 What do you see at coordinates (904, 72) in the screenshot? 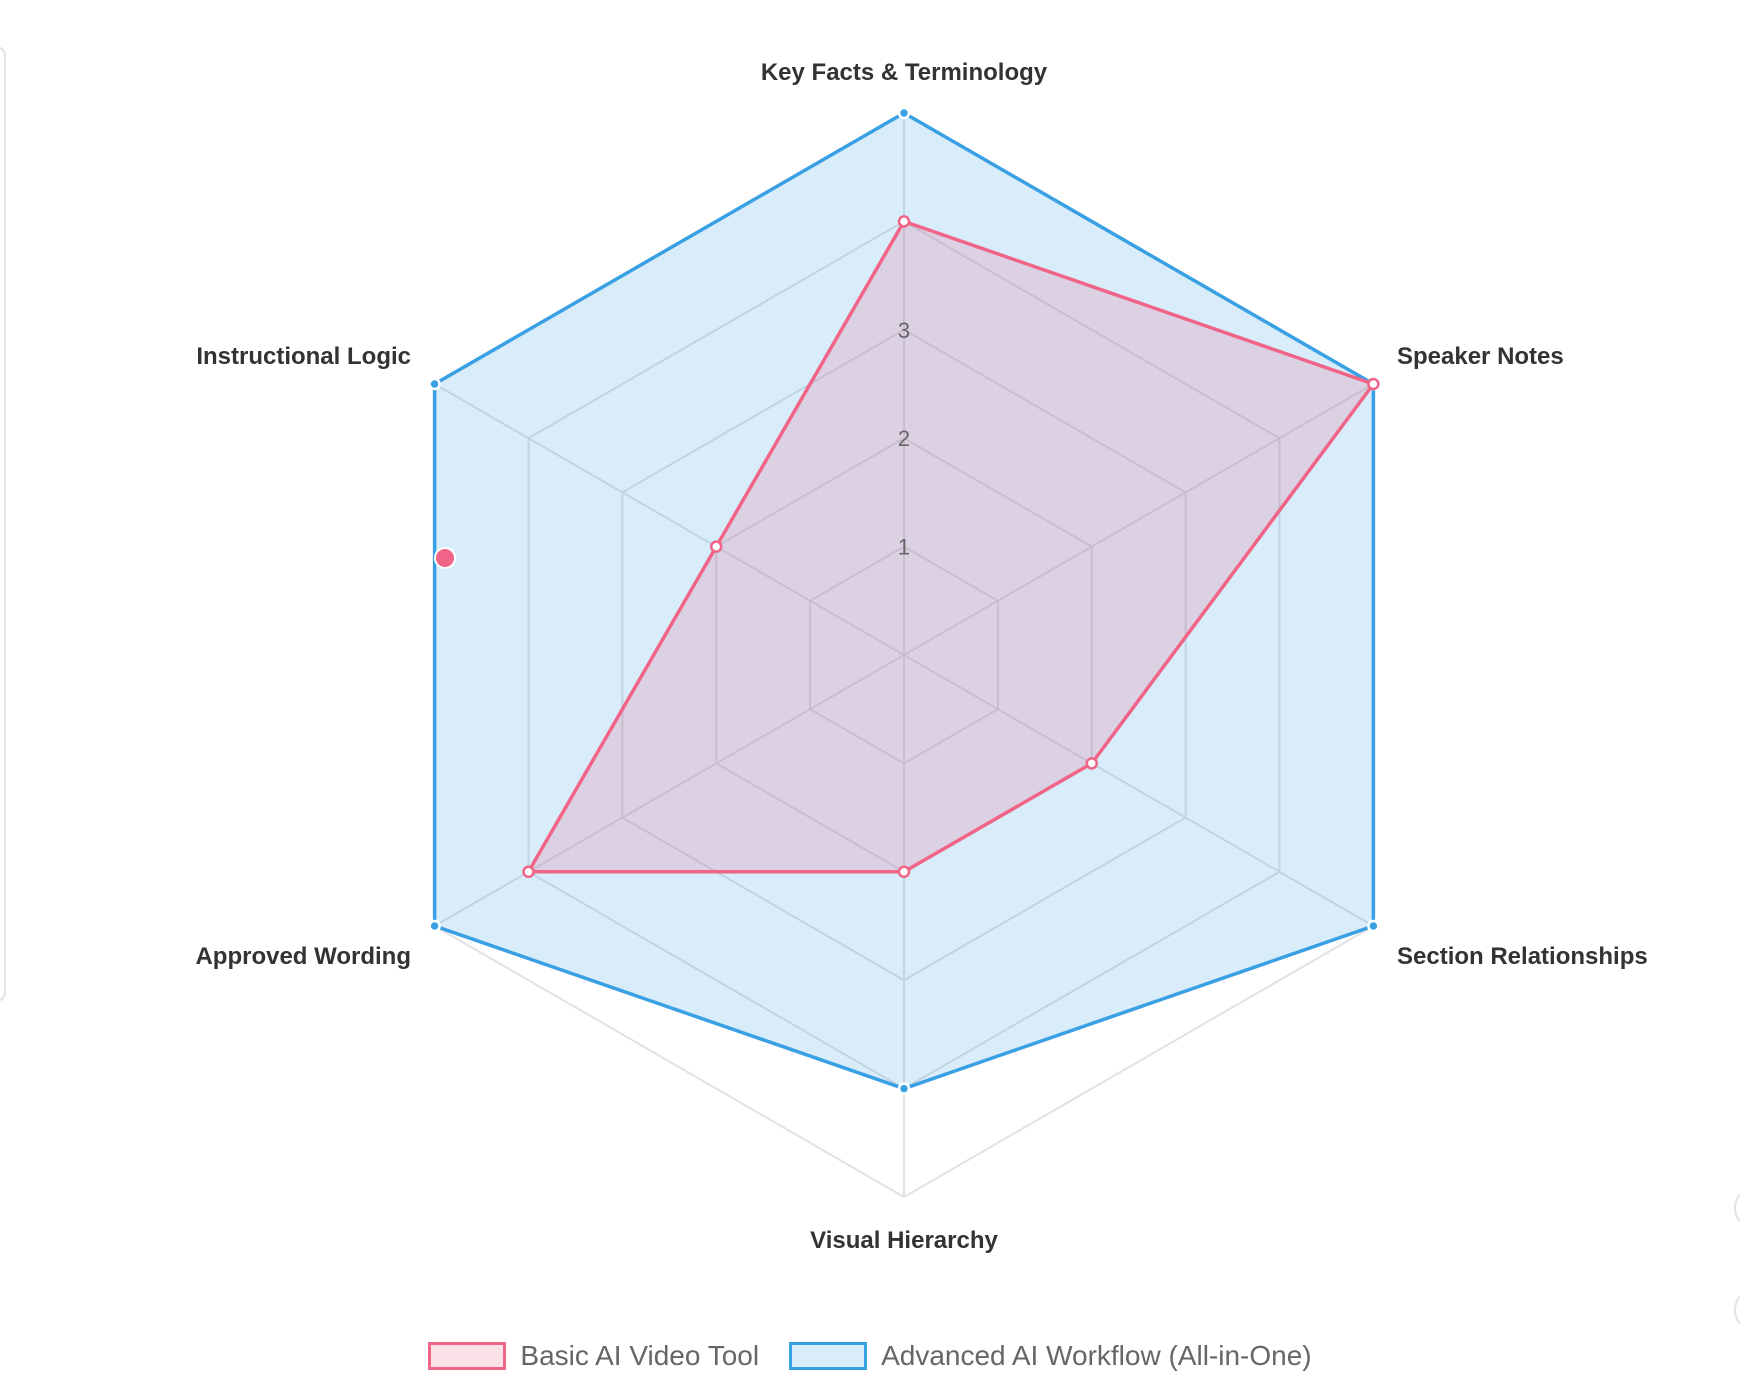
I see `axis-label-0: Key Facts & Terminology` at bounding box center [904, 72].